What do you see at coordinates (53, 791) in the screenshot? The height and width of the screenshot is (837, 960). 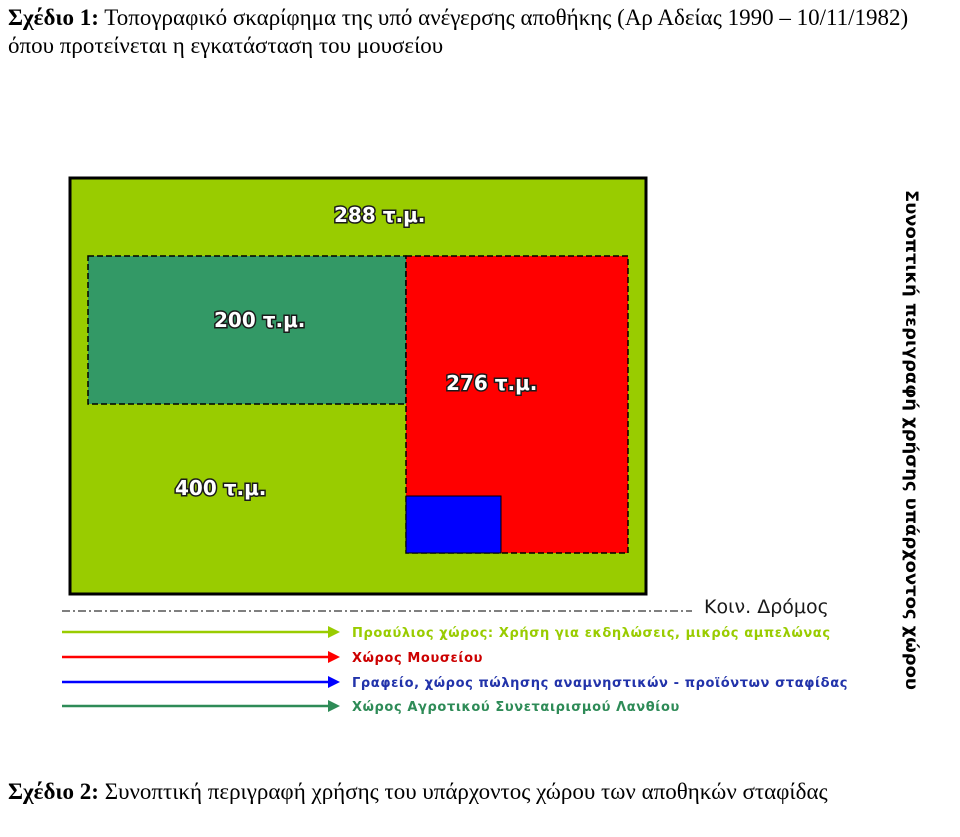 I see `caption-bottom-prefix: Σχέδιο 2:` at bounding box center [53, 791].